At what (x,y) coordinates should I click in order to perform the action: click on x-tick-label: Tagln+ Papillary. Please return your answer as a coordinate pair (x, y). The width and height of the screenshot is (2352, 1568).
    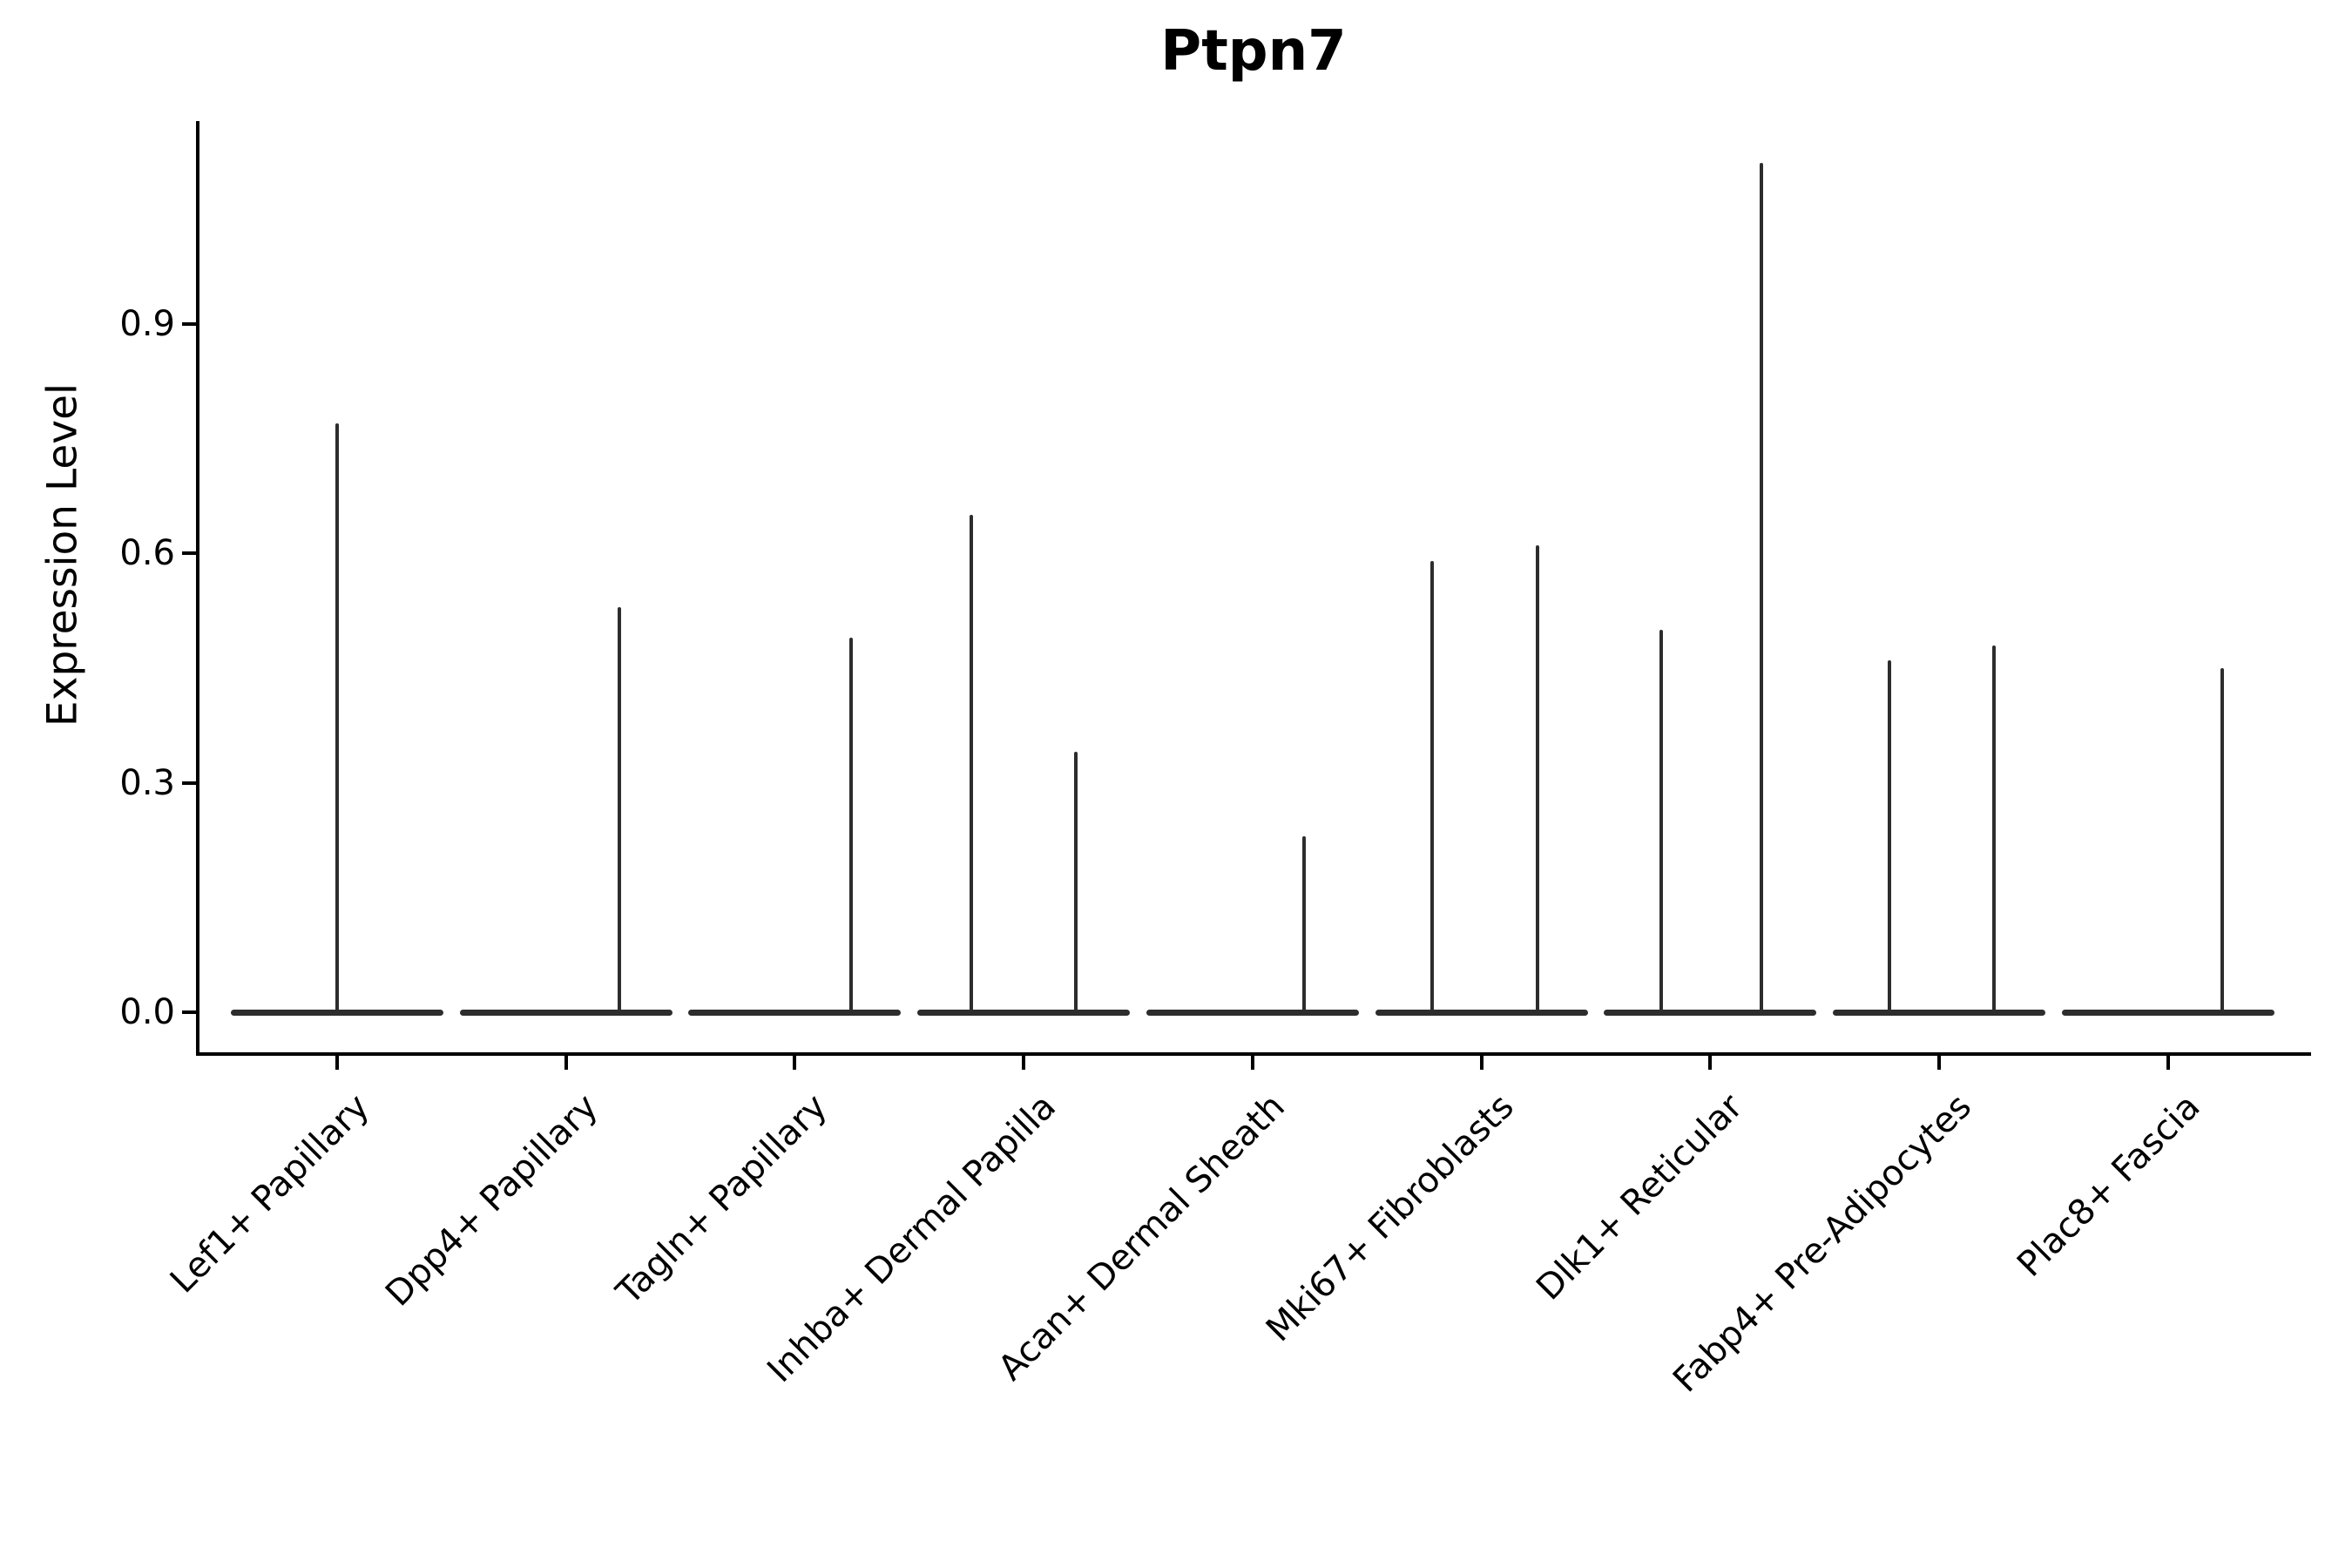
    Looking at the image, I should click on (721, 1199).